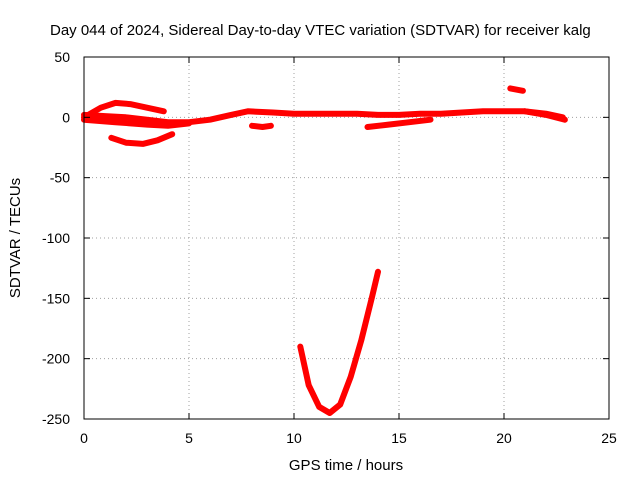  What do you see at coordinates (339, 342) in the screenshot?
I see `series-deep-dip` at bounding box center [339, 342].